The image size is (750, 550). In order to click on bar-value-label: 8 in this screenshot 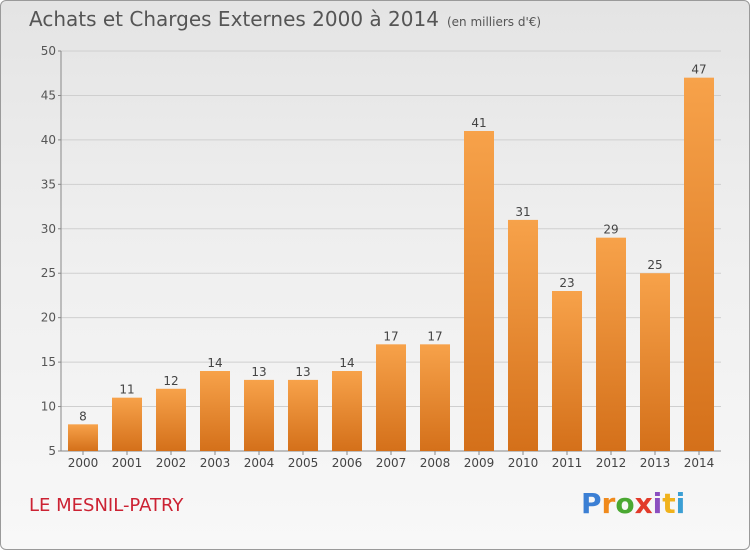, I will do `click(83, 416)`.